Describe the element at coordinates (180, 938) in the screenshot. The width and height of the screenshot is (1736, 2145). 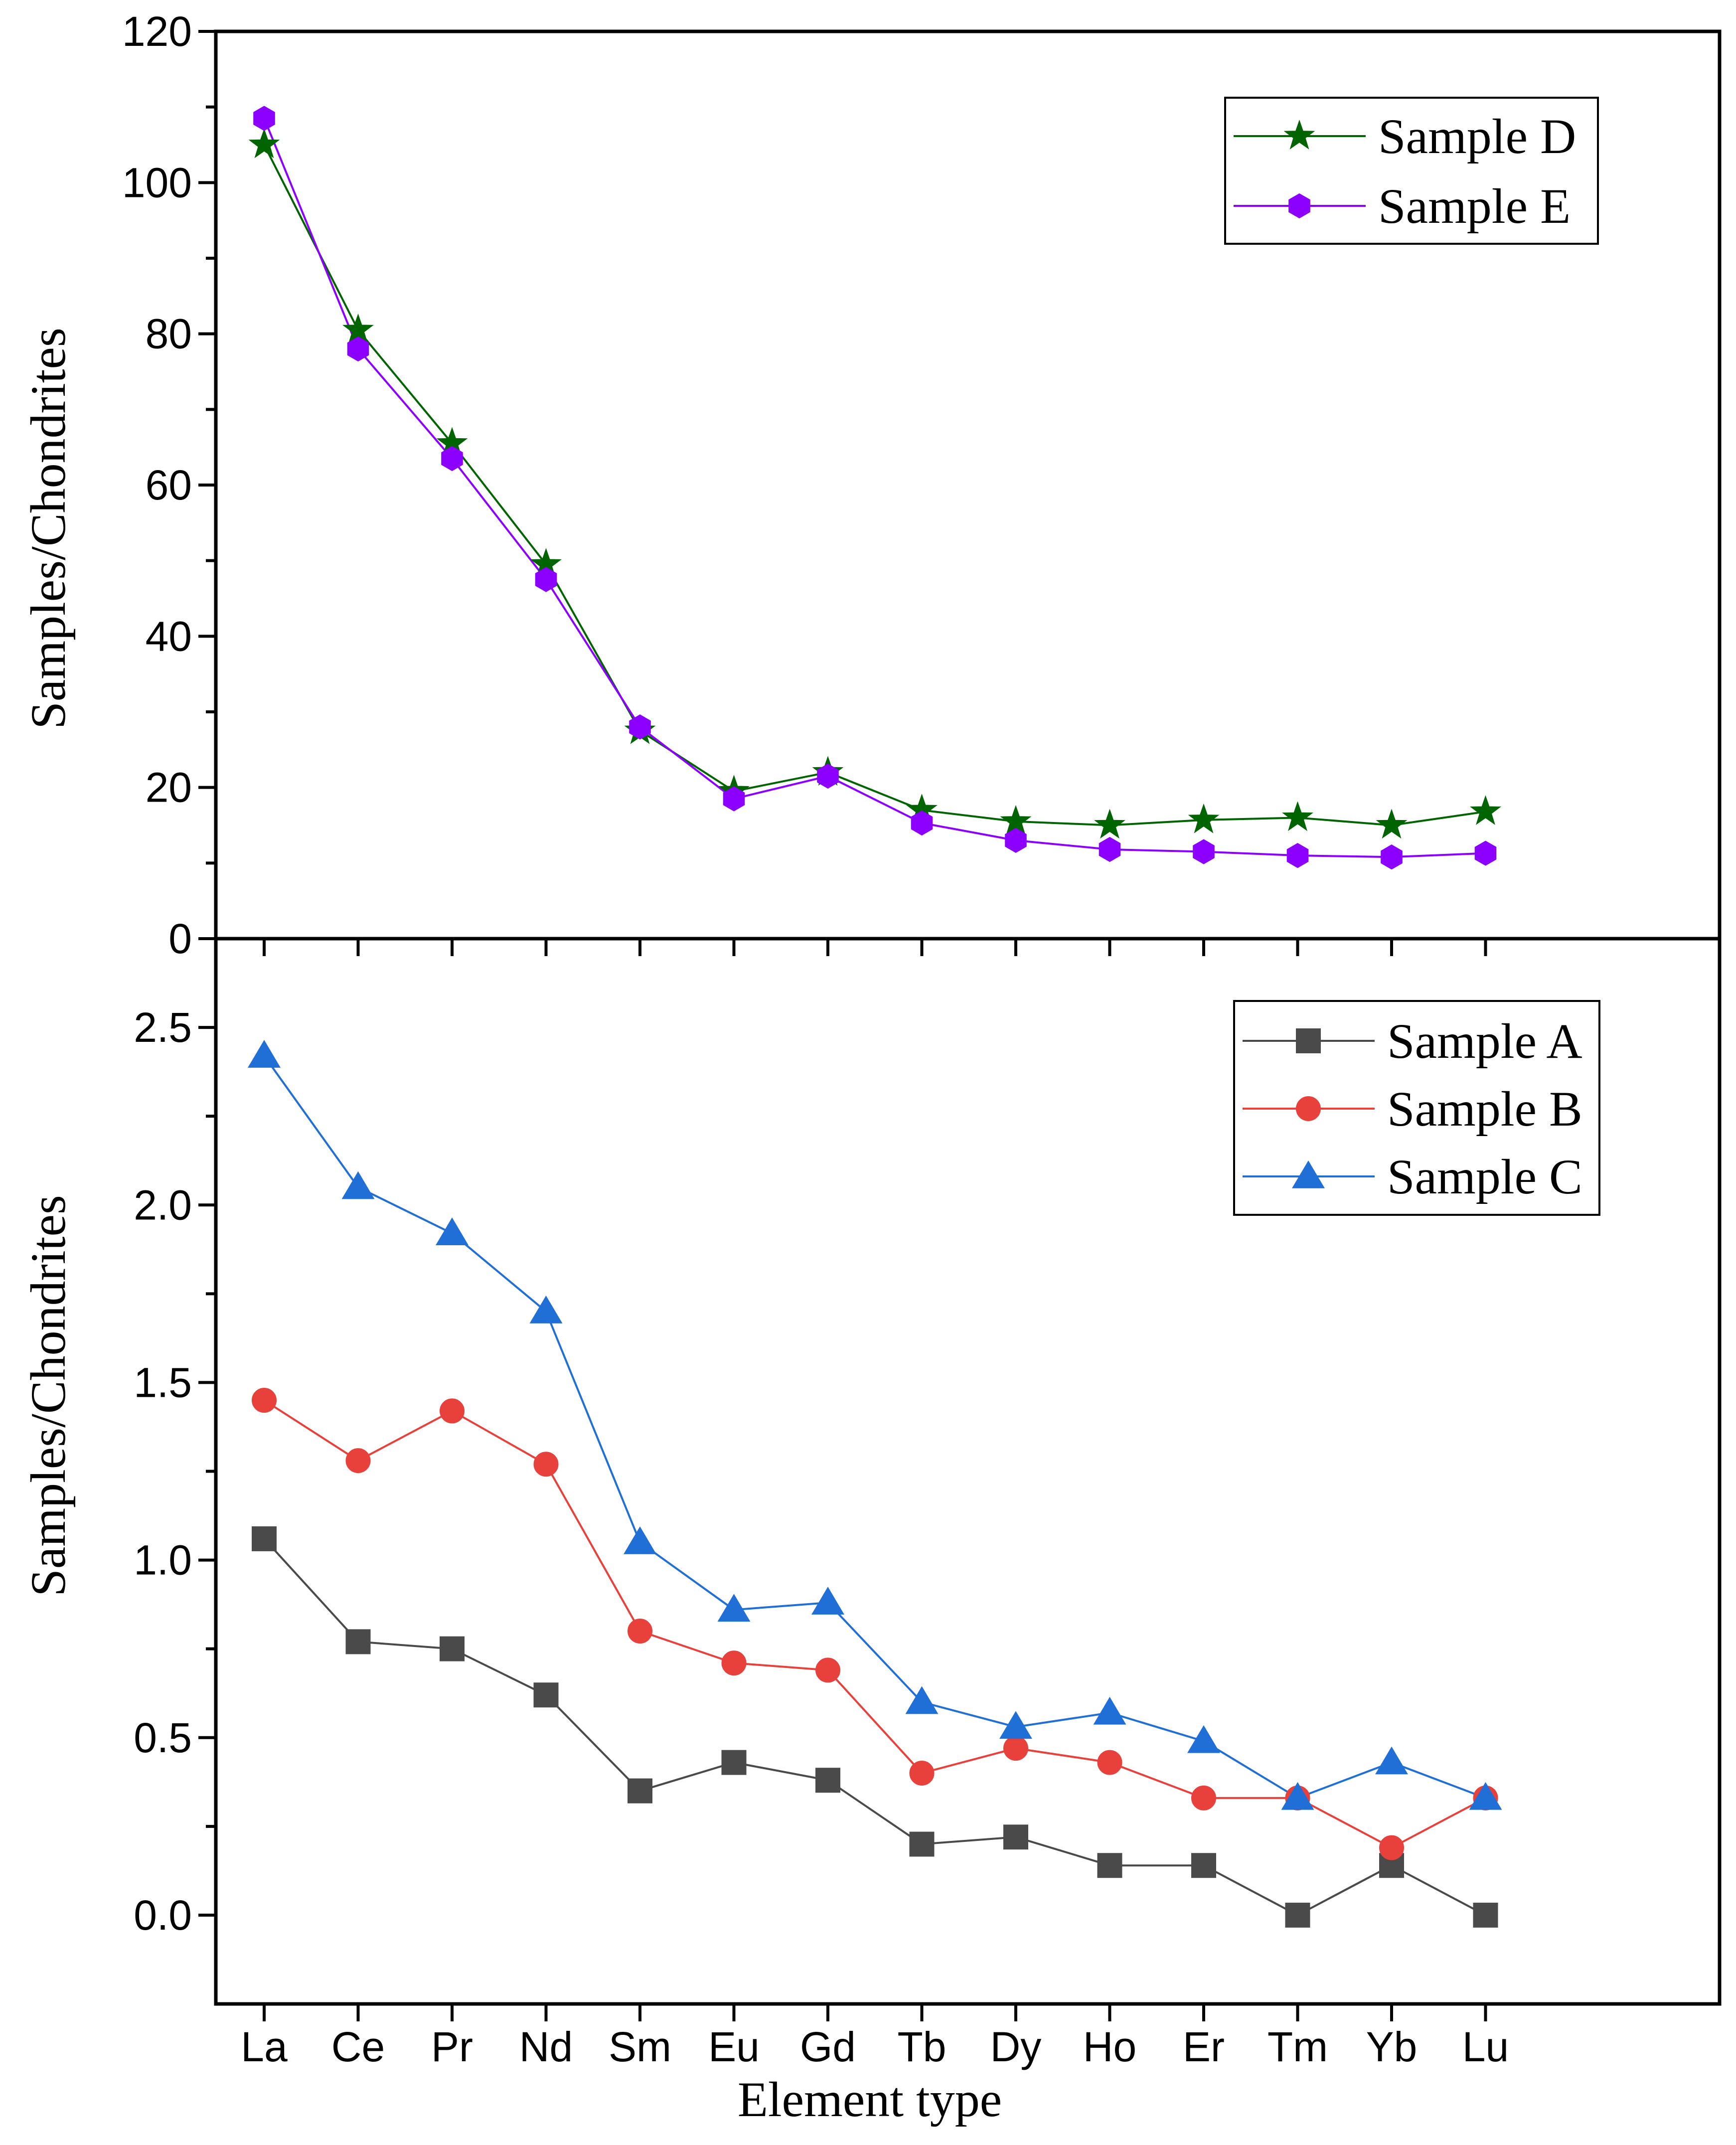
I see `y-tick-label: 0` at that location.